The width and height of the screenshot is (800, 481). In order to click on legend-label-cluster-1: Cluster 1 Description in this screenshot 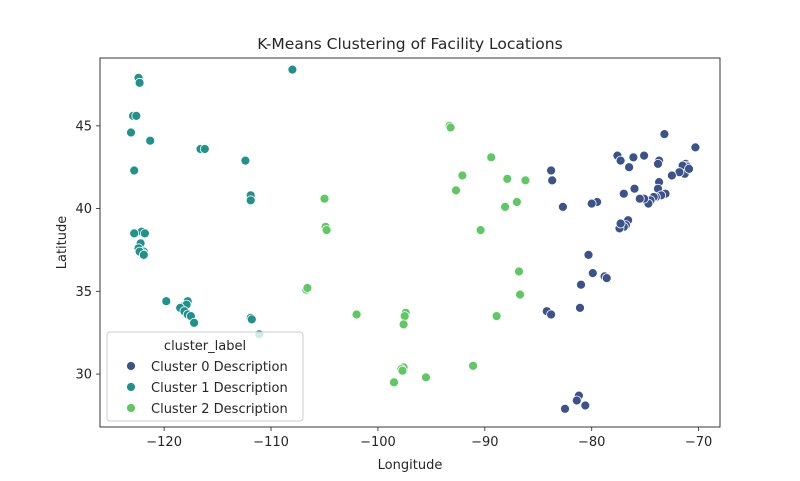, I will do `click(219, 388)`.